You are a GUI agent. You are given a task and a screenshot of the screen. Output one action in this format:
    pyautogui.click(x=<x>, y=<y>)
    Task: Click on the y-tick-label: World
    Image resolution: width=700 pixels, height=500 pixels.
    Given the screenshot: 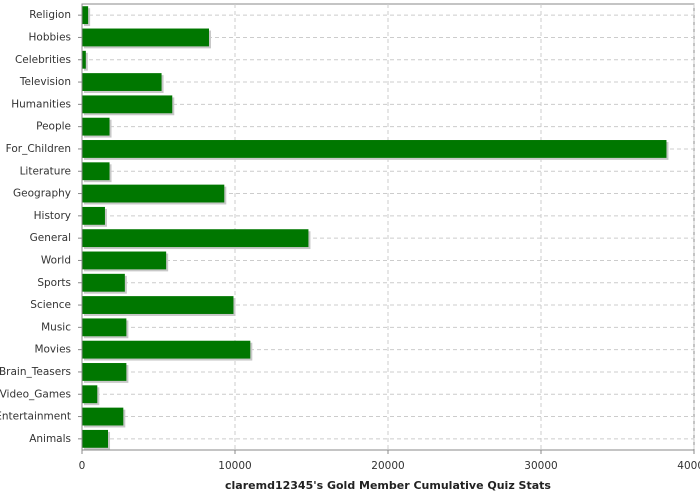 What is the action you would take?
    pyautogui.click(x=56, y=260)
    